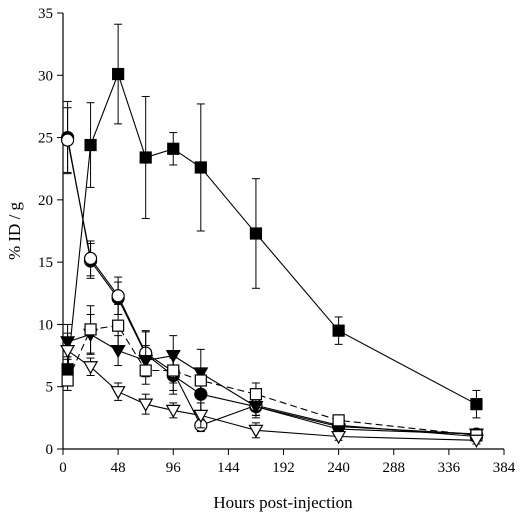  Describe the element at coordinates (174, 468) in the screenshot. I see `x-tick-label-2: 96` at that location.